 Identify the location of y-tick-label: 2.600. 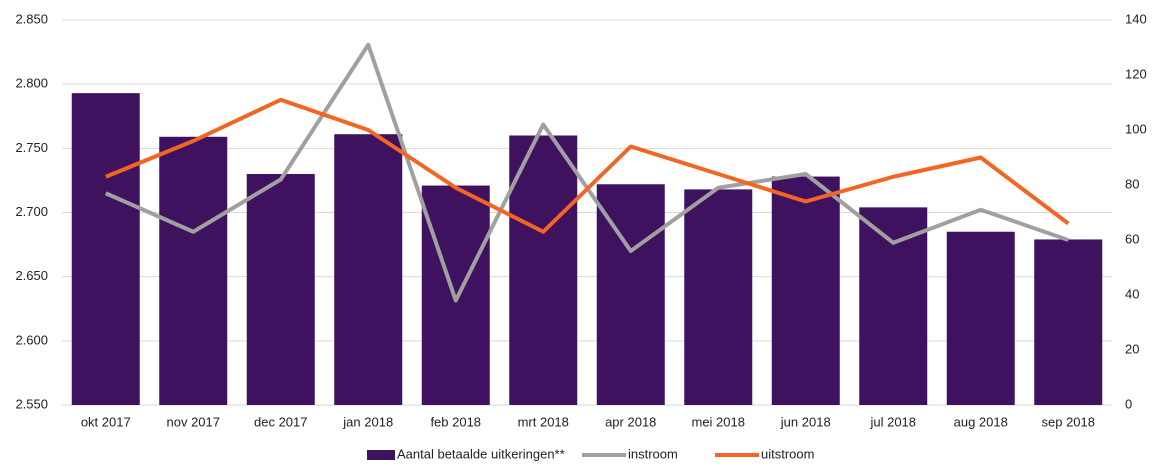
(31, 339).